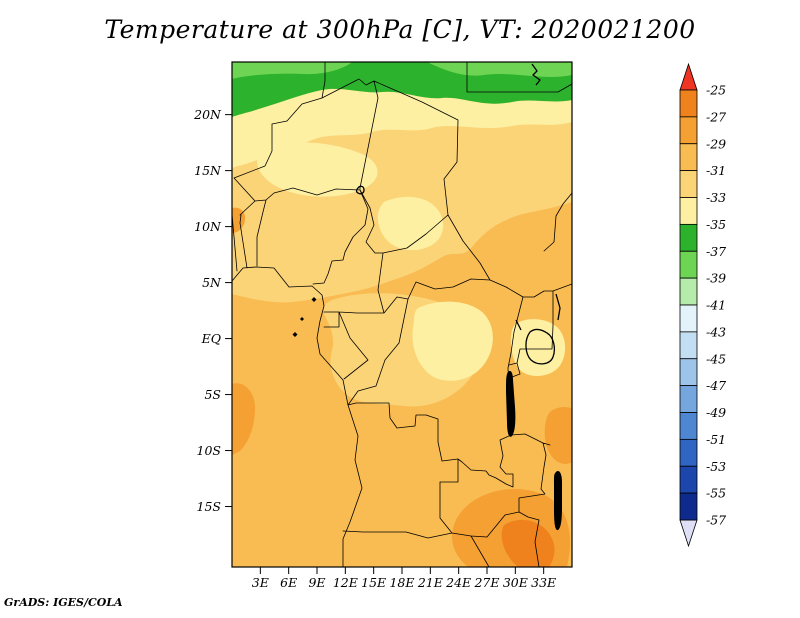 The width and height of the screenshot is (800, 618). What do you see at coordinates (688, 533) in the screenshot?
I see `colorbar-arrow-down-icon` at bounding box center [688, 533].